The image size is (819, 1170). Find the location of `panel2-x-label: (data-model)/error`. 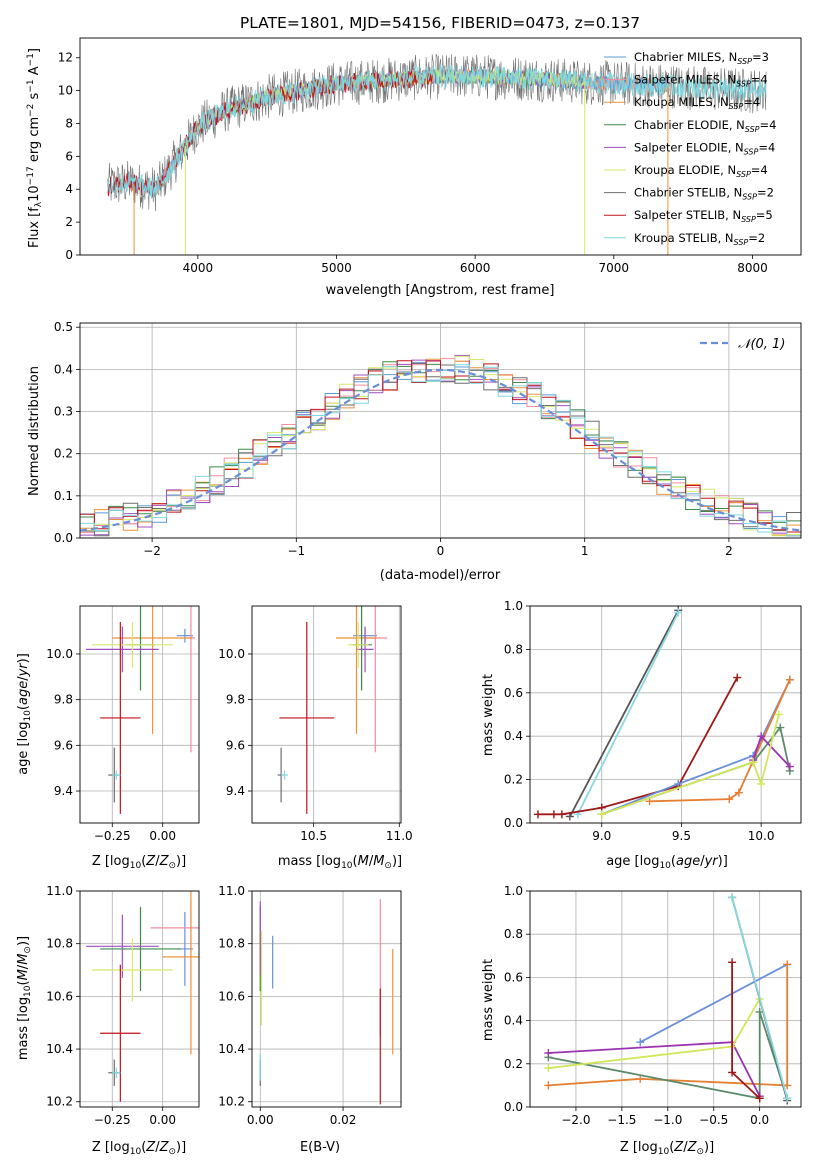

panel2-x-label: (data-model)/error is located at coordinates (440, 575).